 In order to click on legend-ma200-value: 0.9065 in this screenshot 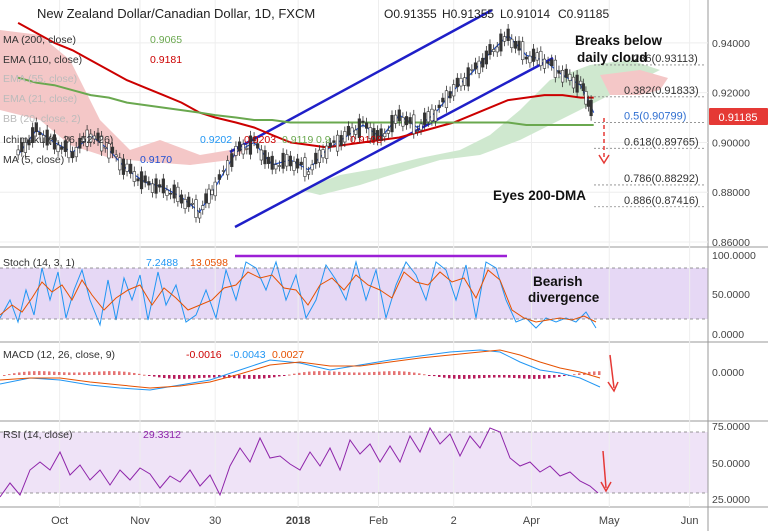, I will do `click(166, 40)`.